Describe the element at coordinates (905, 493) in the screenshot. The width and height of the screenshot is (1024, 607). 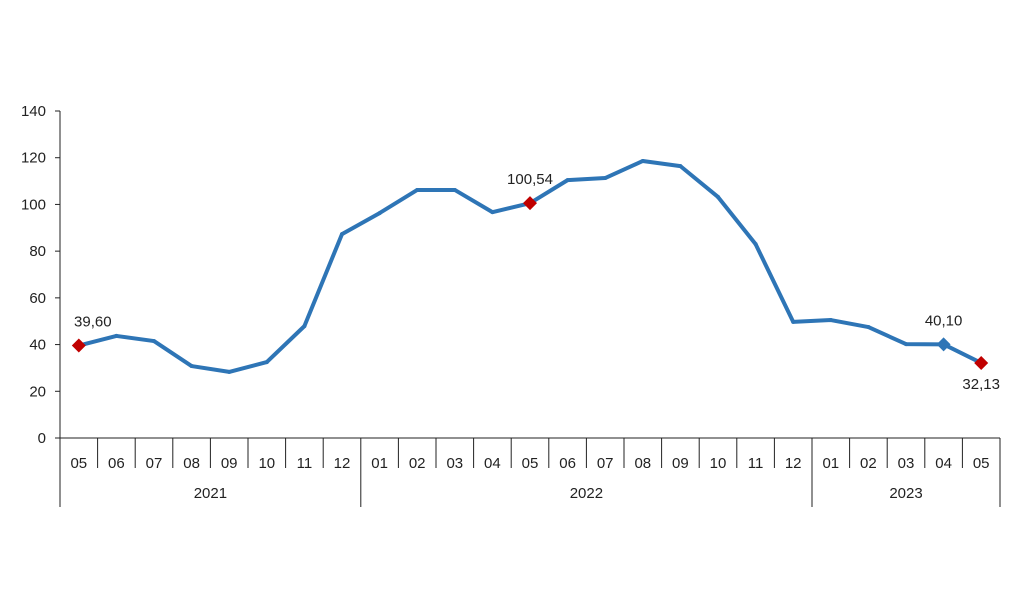
I see `year-label: 2023` at that location.